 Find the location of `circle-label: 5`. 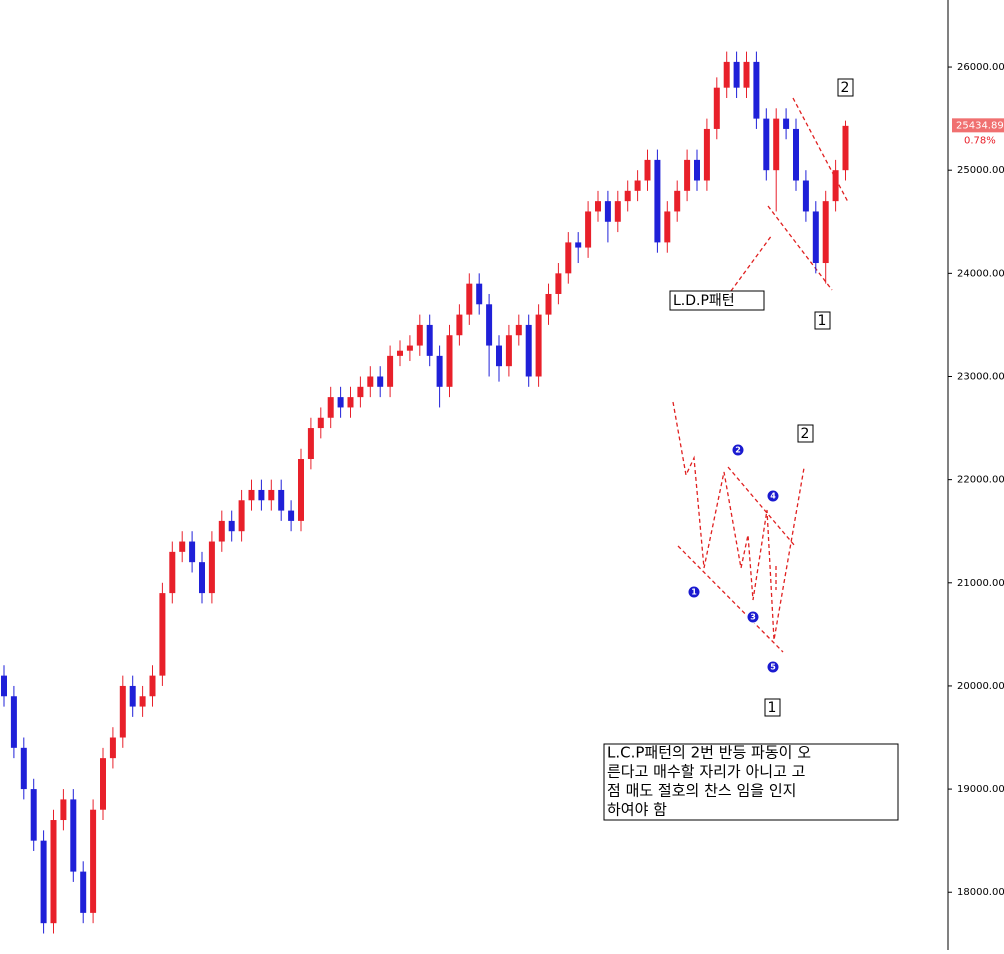

circle-label: 5 is located at coordinates (773, 667).